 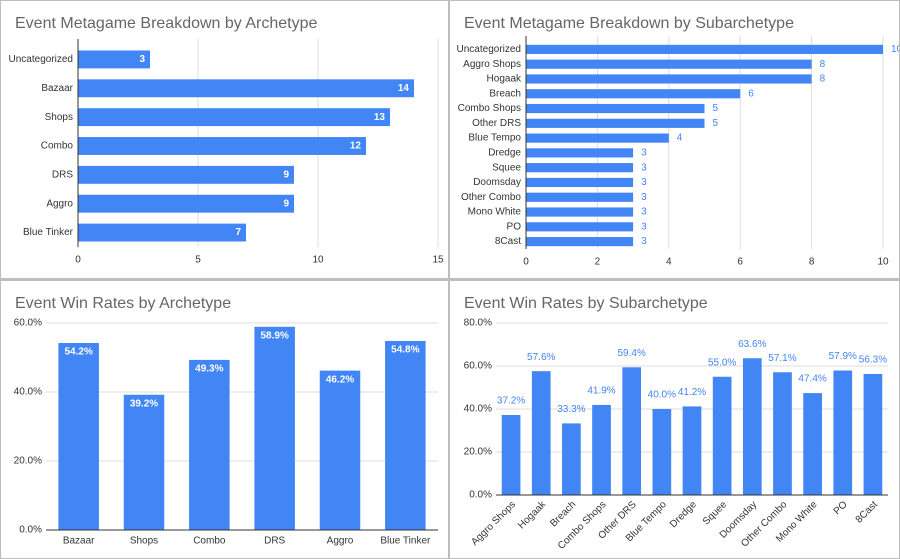 What do you see at coordinates (506, 167) in the screenshot?
I see `y-tick-label: Squee` at bounding box center [506, 167].